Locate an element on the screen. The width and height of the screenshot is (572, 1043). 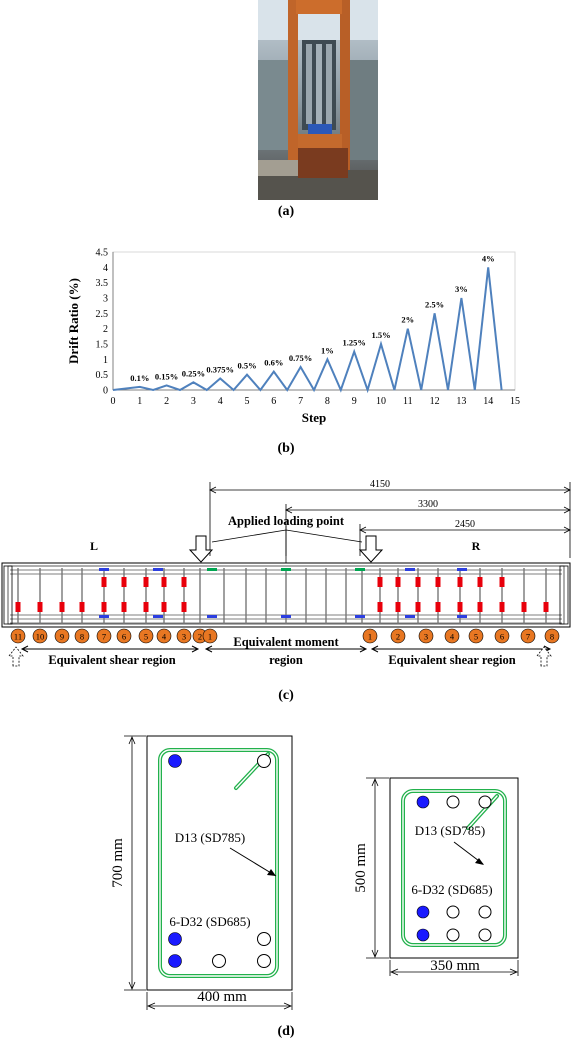
section-left: D13 (SD785) 6-D32 (SD685) 700 mm is located at coordinates (201, 872).